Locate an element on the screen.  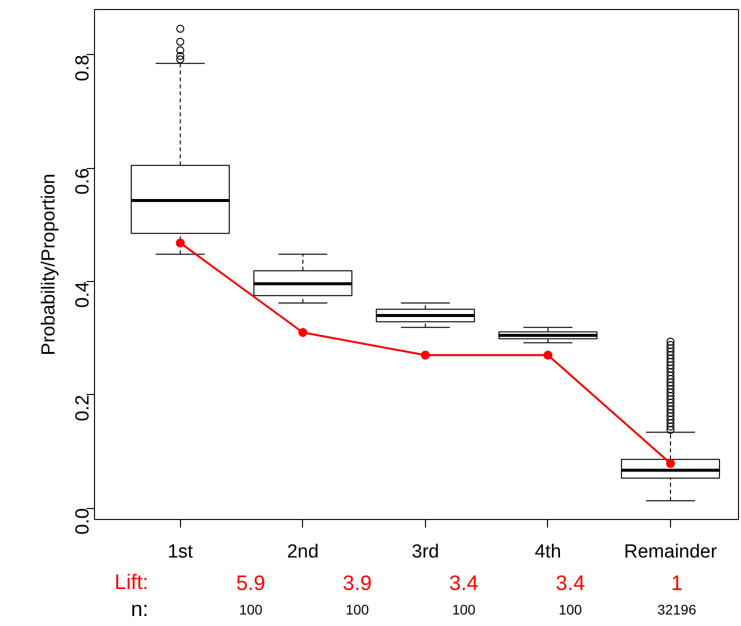
y-tick-label: 0.2 is located at coordinates (83, 408).